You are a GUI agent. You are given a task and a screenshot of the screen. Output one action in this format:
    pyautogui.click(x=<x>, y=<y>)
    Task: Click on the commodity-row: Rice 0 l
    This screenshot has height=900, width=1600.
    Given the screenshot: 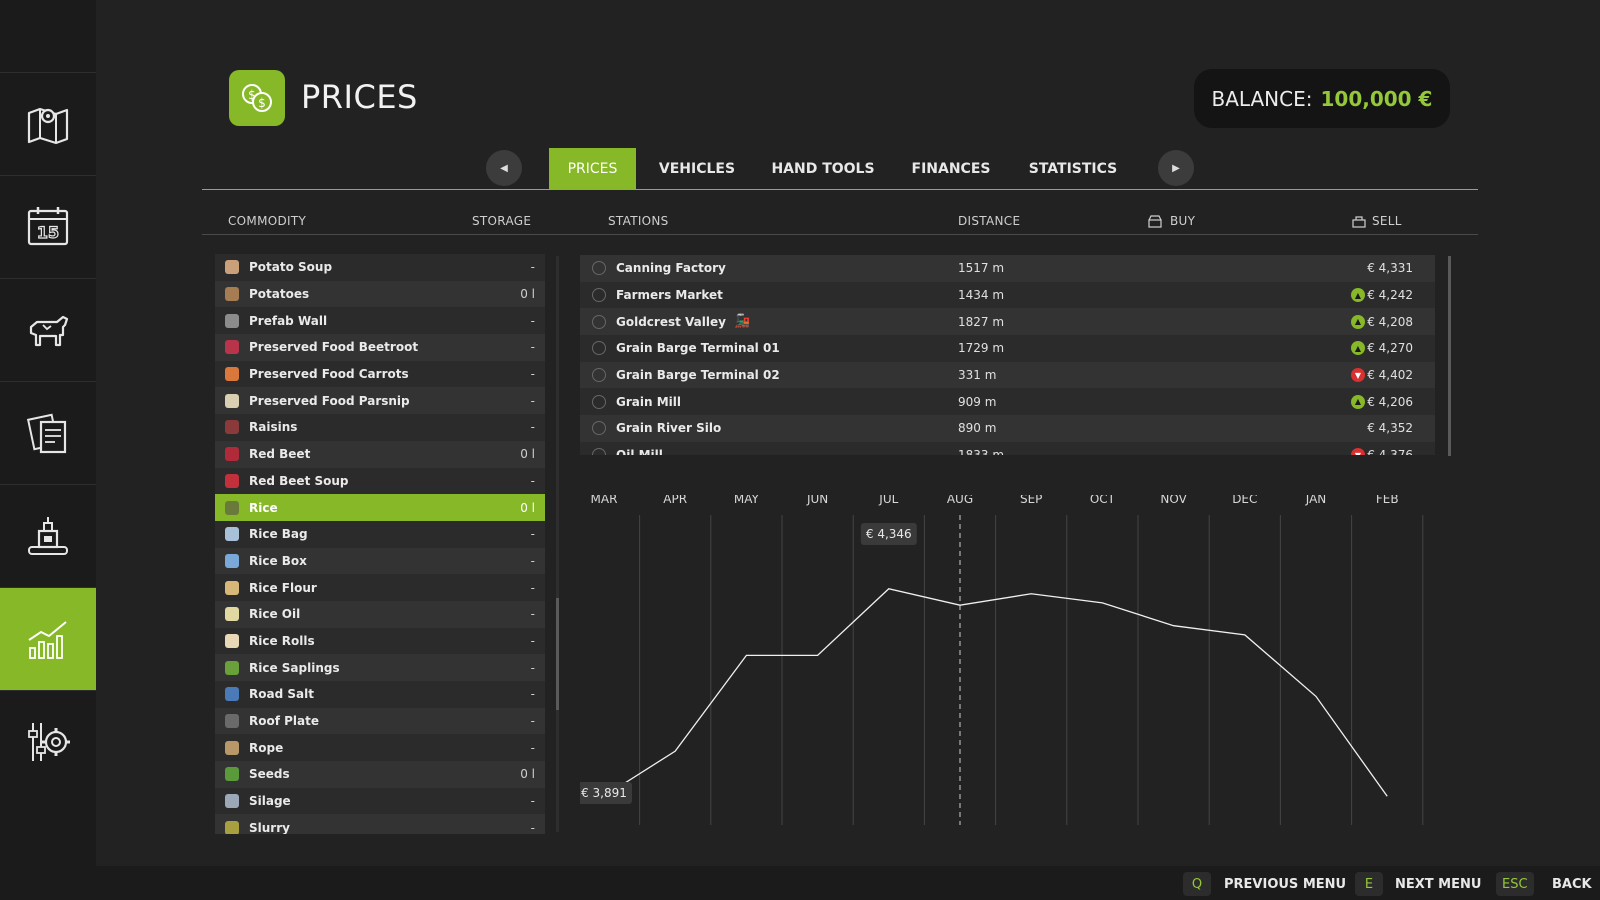 What is the action you would take?
    pyautogui.click(x=380, y=507)
    